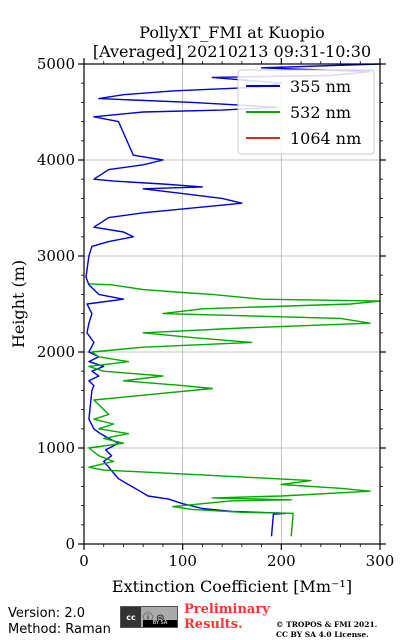  I want to click on version-label: Version: 2.0, so click(46, 613).